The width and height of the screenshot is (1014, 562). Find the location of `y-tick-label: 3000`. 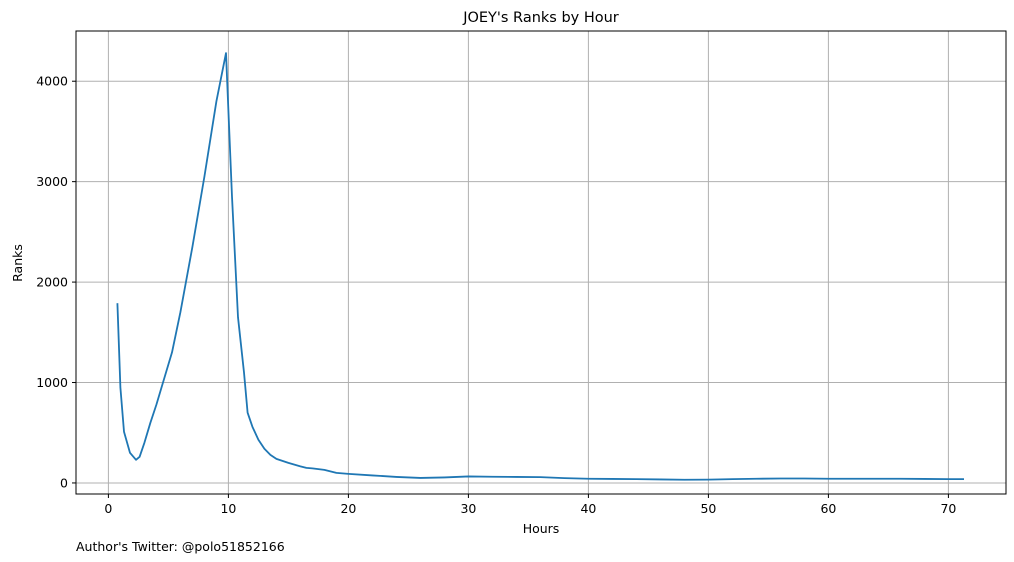

y-tick-label: 3000 is located at coordinates (52, 181).